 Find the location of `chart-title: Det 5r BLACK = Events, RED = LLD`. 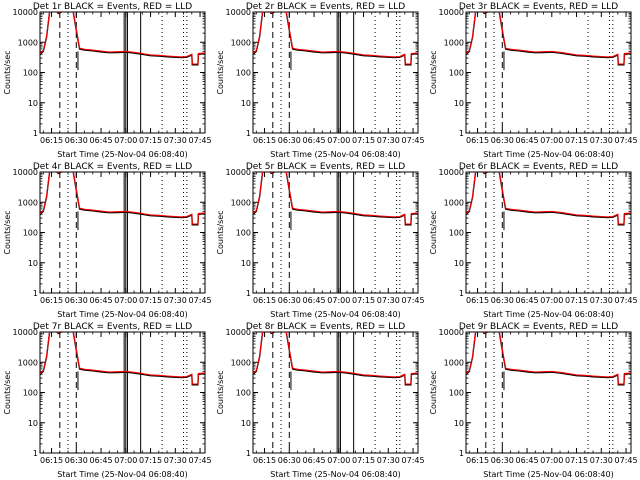

chart-title: Det 5r BLACK = Events, RED = LLD is located at coordinates (325, 167).